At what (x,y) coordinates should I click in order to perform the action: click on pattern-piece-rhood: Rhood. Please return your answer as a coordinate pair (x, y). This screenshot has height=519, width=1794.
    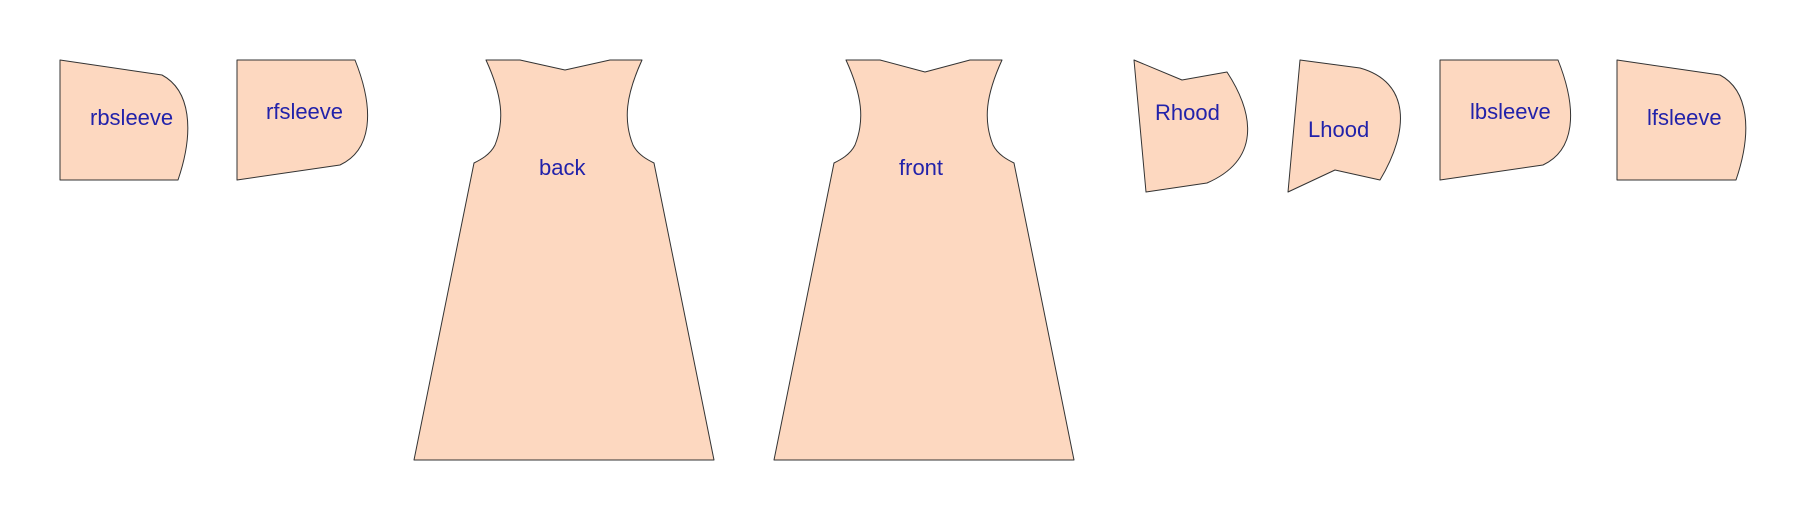
    Looking at the image, I should click on (1191, 126).